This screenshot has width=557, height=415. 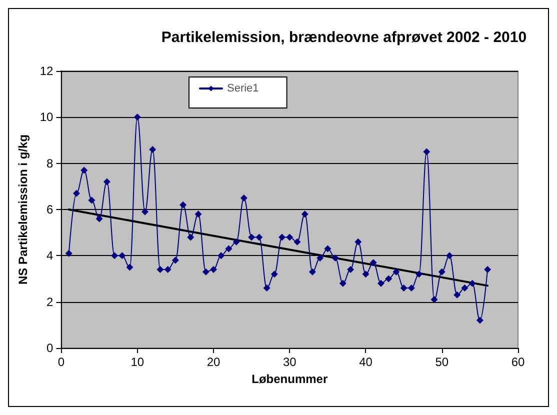 What do you see at coordinates (47, 117) in the screenshot?
I see `y-tick-label: 10` at bounding box center [47, 117].